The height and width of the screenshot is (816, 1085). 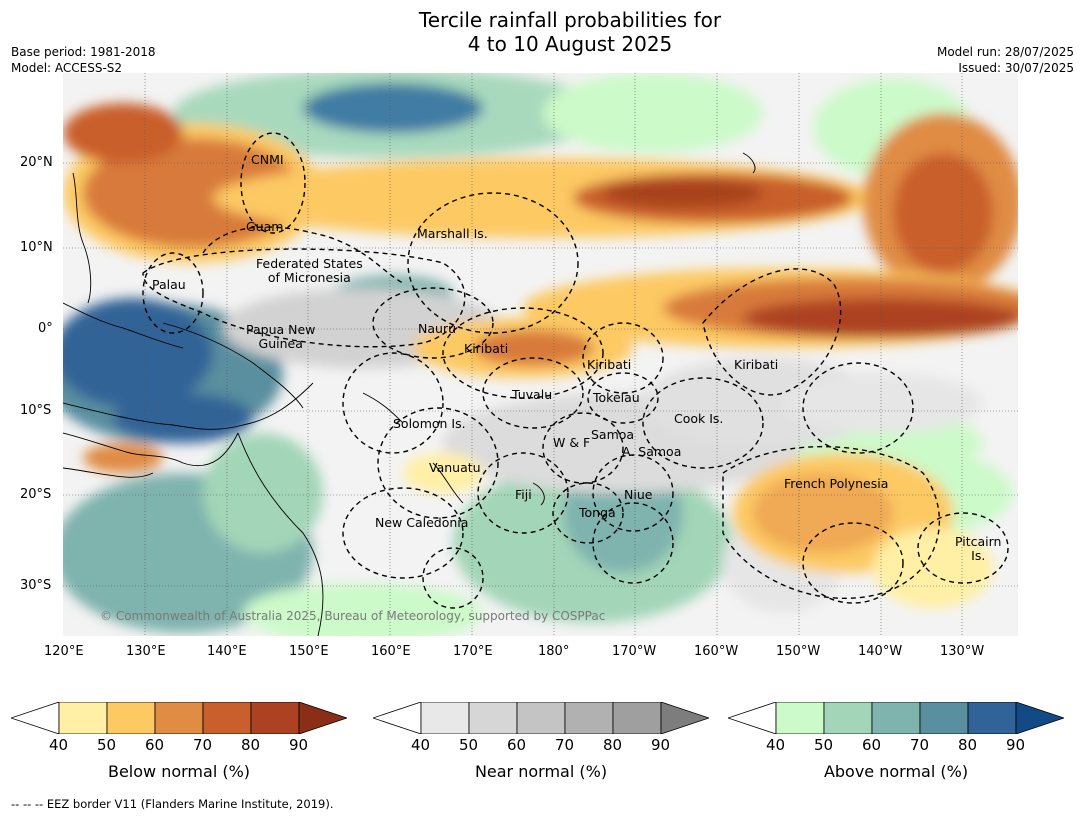 What do you see at coordinates (572, 442) in the screenshot?
I see `region-label: W & F` at bounding box center [572, 442].